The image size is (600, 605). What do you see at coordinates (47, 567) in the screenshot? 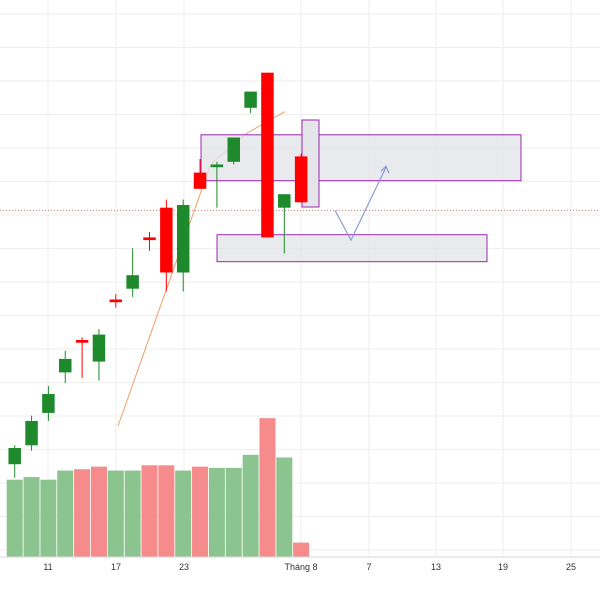
I see `x-tick-label: 11` at bounding box center [47, 567].